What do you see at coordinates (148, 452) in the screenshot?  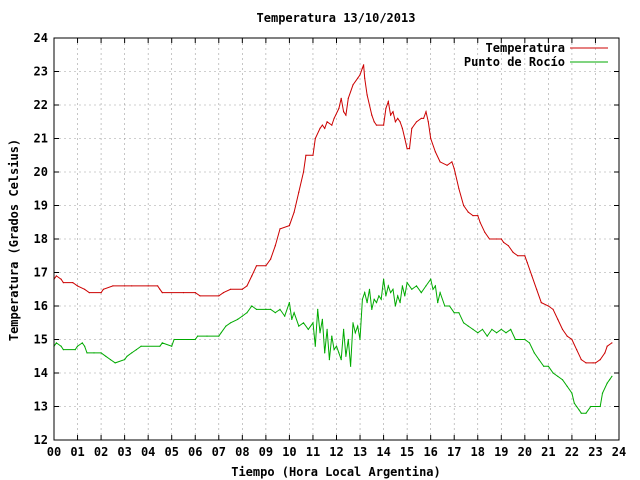 I see `x-tick-label: 04` at bounding box center [148, 452].